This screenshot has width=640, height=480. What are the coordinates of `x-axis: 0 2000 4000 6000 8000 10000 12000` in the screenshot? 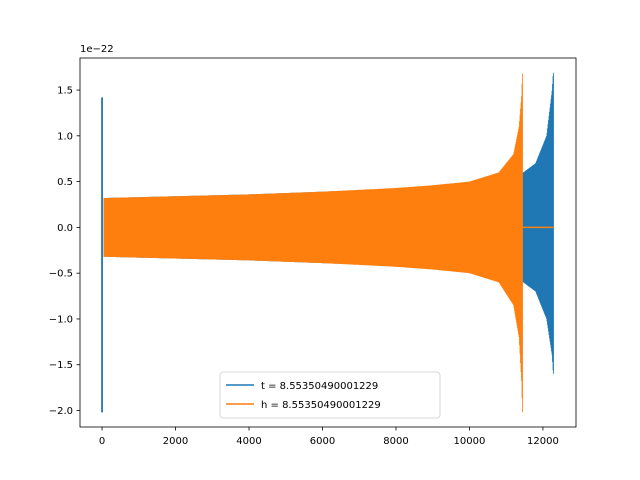 It's located at (329, 437).